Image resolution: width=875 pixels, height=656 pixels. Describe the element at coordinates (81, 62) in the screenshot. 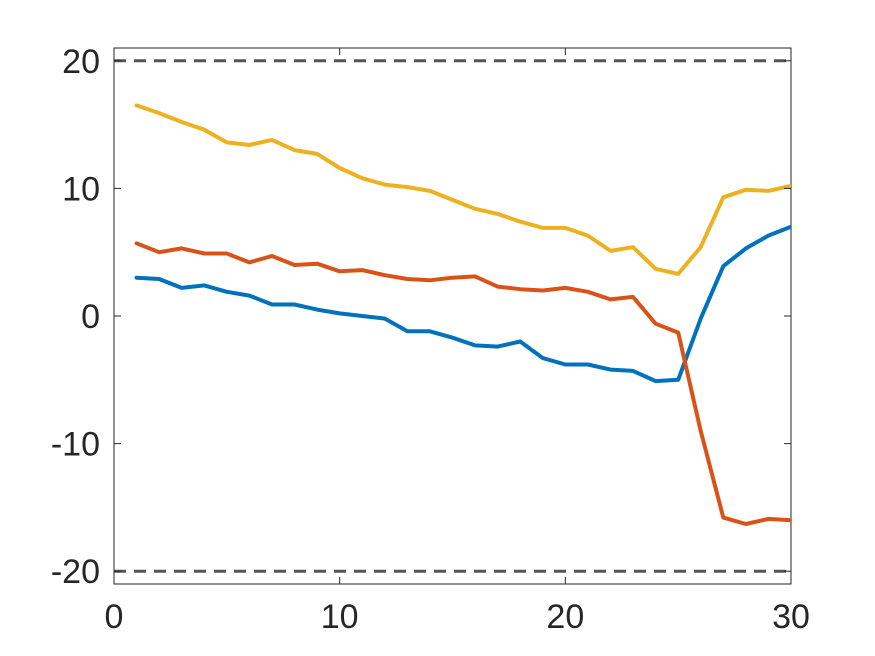

I see `y-tick-label: 20` at that location.